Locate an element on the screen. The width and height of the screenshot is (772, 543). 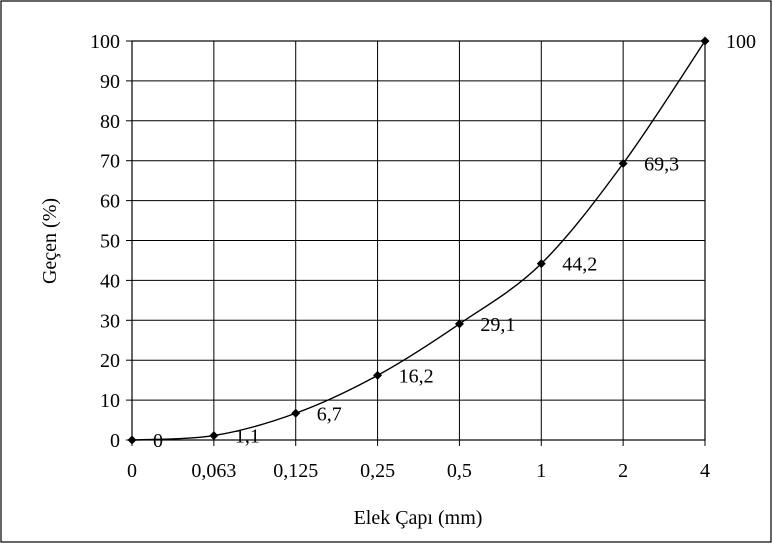
data-label: 0 is located at coordinates (158, 441).